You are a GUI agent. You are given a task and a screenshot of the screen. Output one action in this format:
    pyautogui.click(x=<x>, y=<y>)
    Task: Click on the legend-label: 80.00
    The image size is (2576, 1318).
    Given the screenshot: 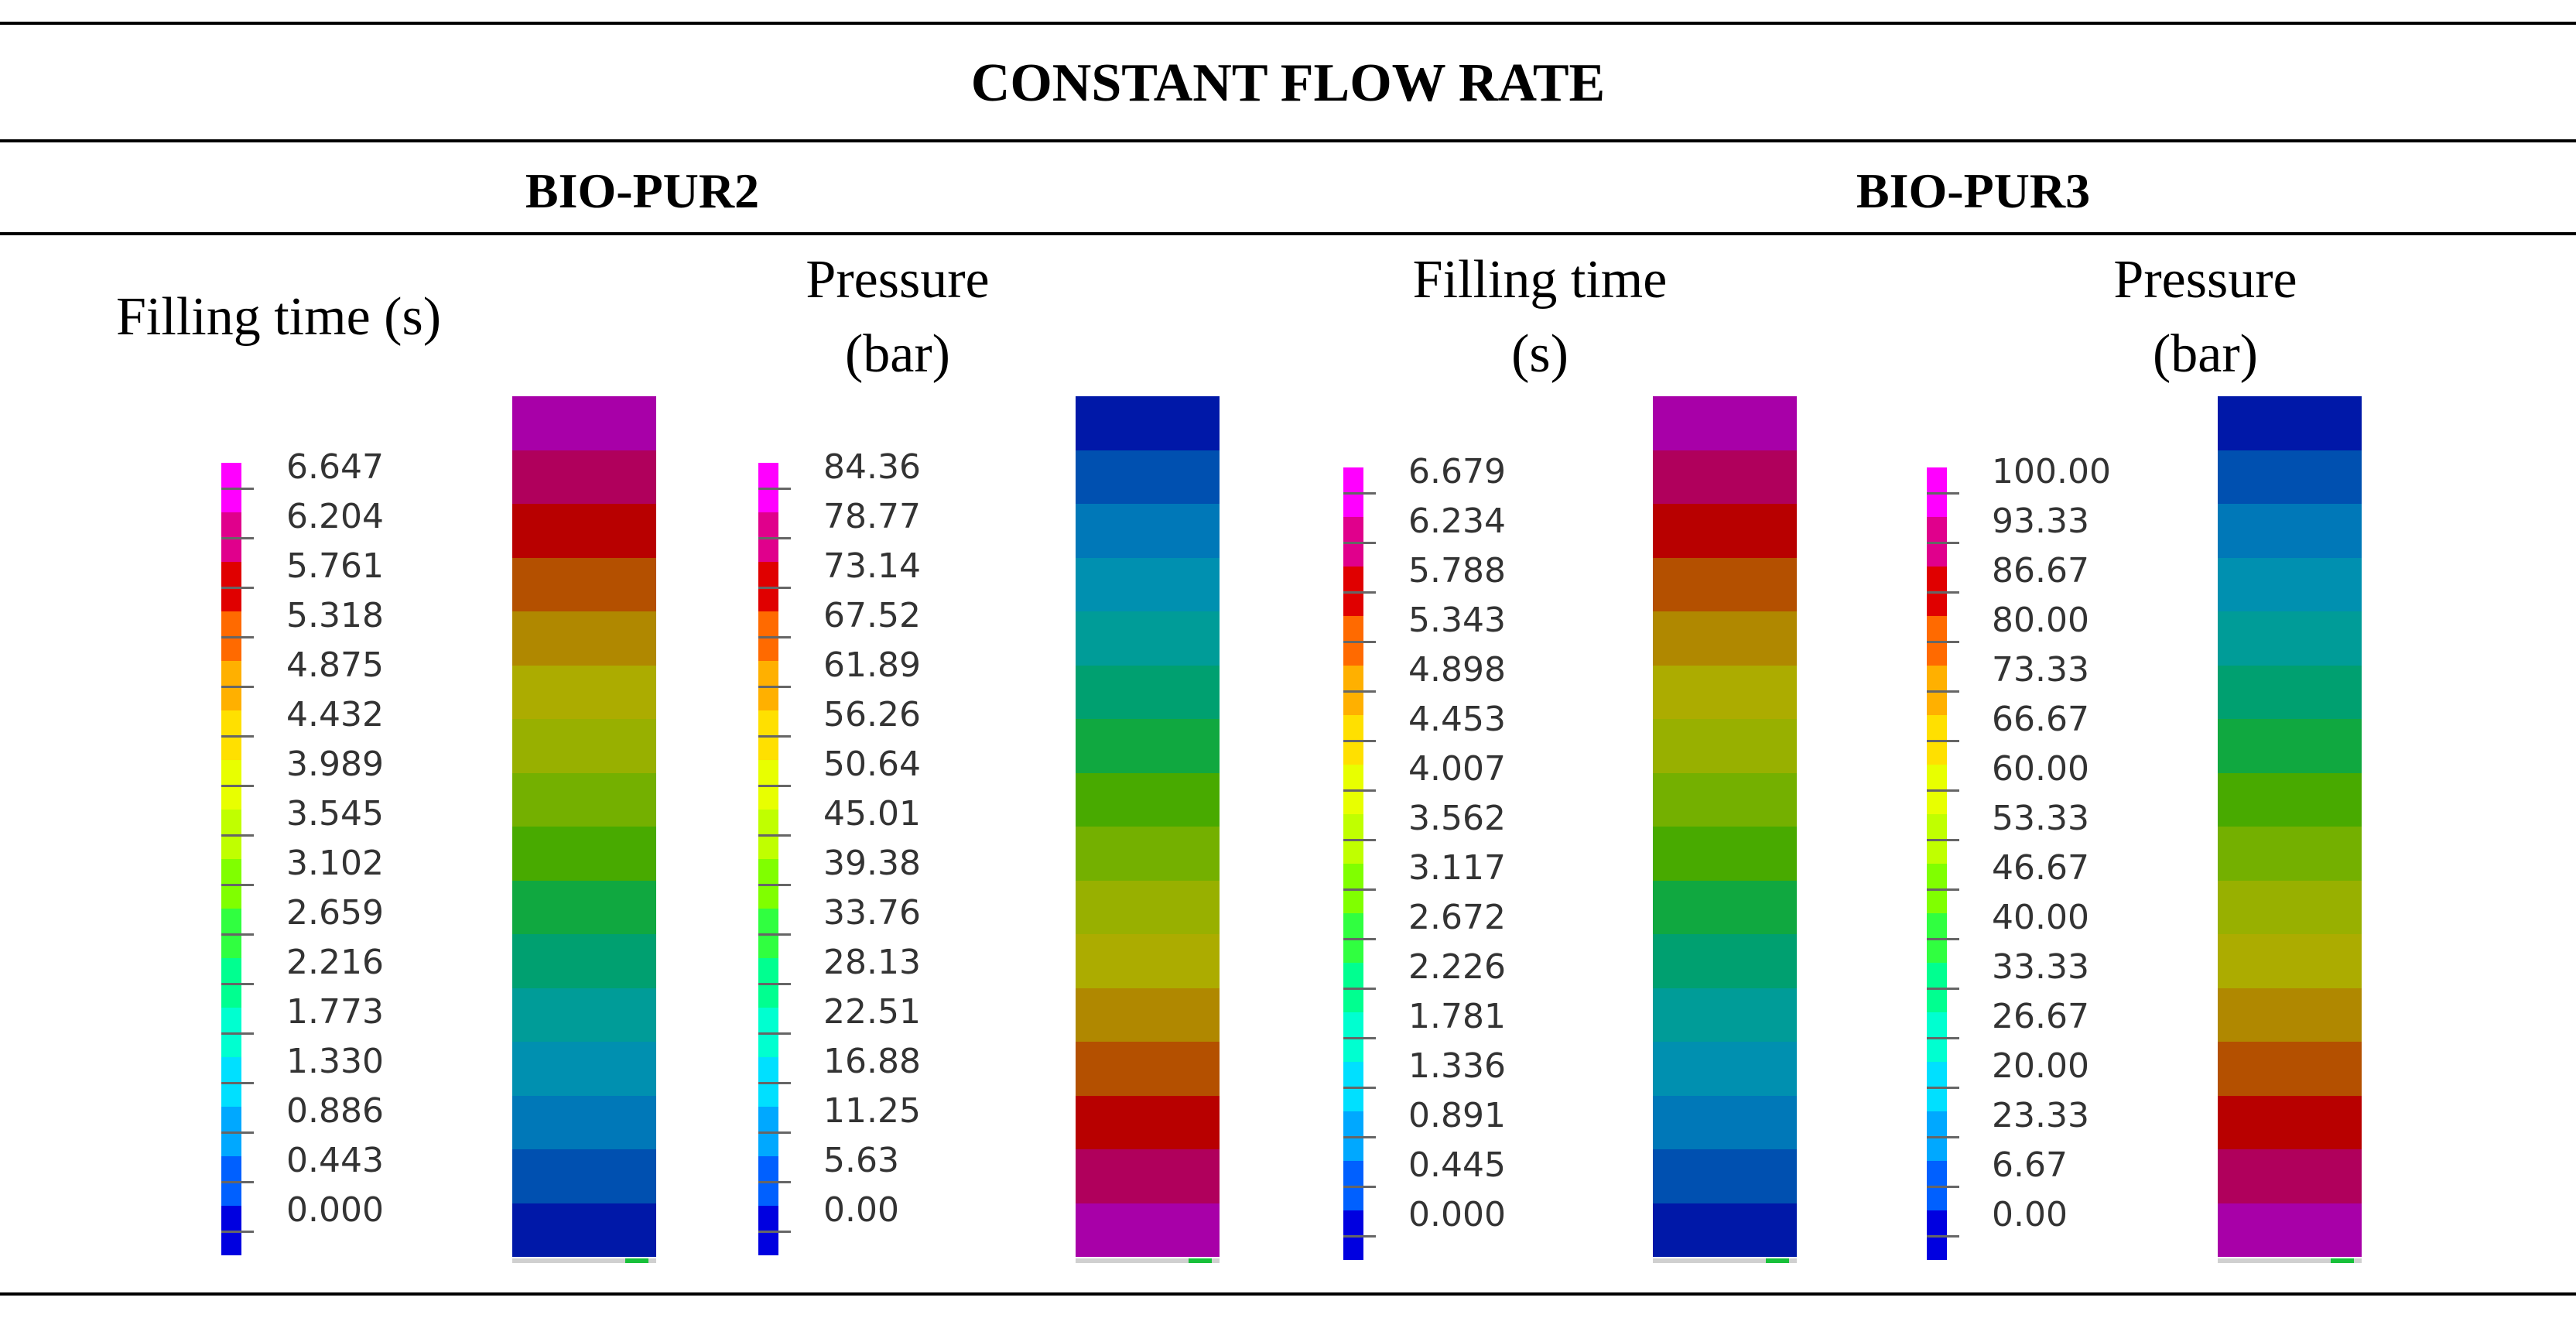 What is the action you would take?
    pyautogui.click(x=2041, y=620)
    